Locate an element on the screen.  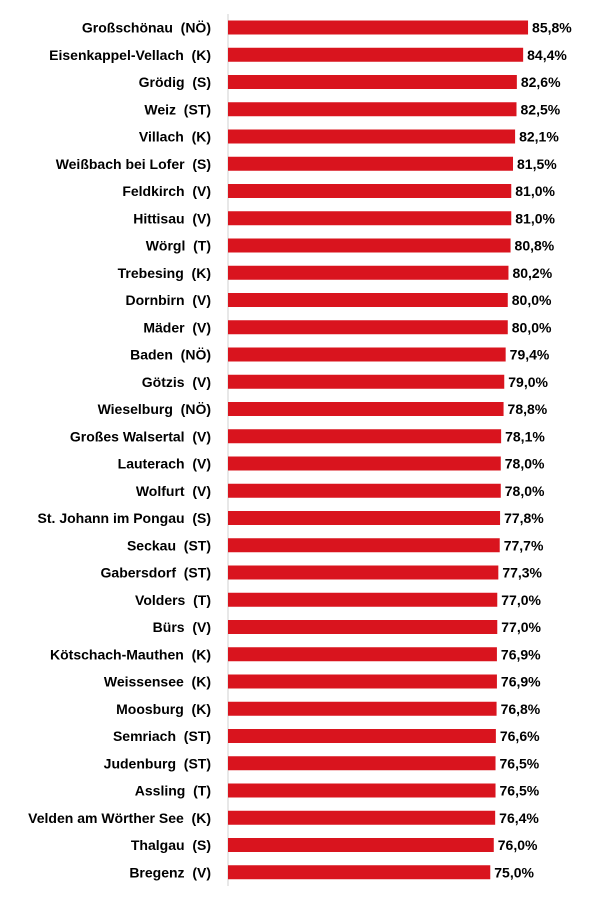
value-label: 75,0% is located at coordinates (514, 872).